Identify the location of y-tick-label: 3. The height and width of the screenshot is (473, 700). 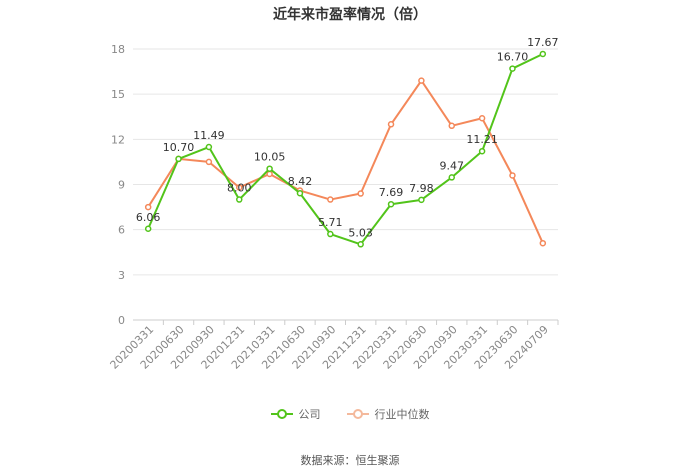
(121, 275).